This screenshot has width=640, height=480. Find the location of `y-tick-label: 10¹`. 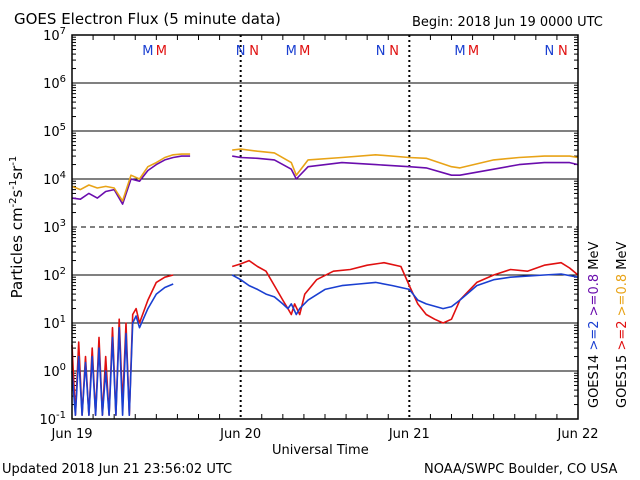

y-tick-label: 10¹ is located at coordinates (54, 323).